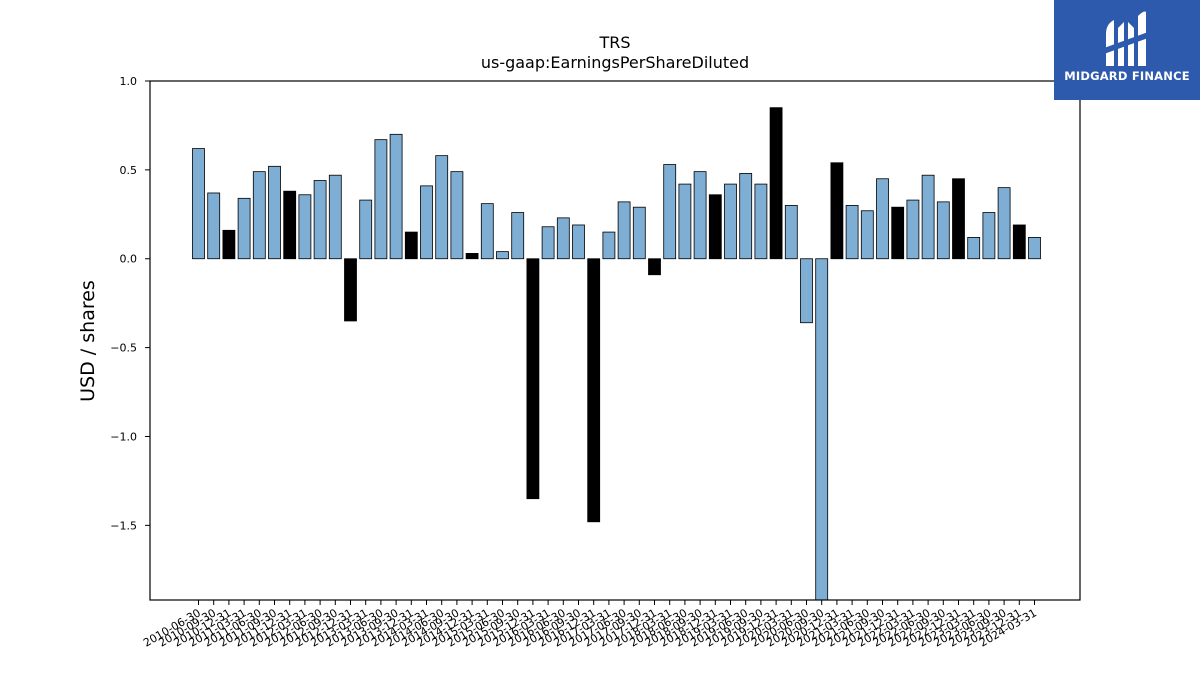  I want to click on y-tick-label: 0.0, so click(129, 259).